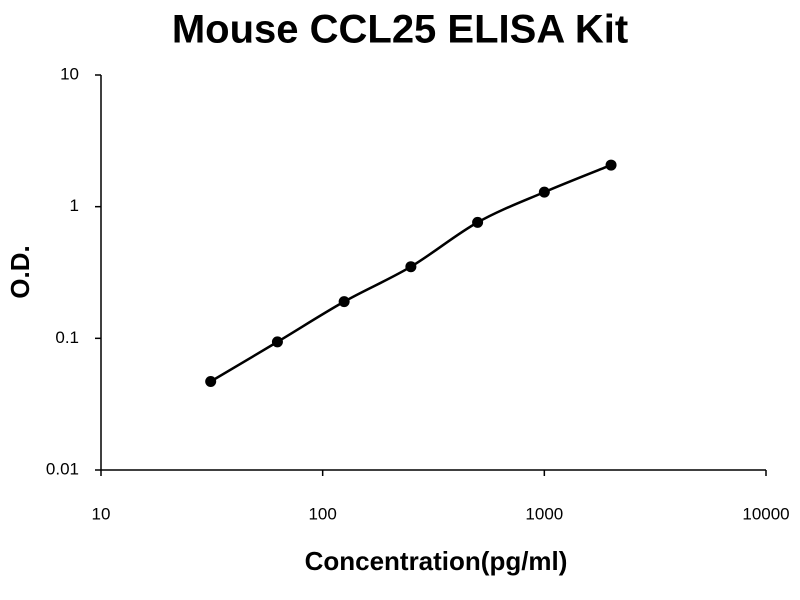 The height and width of the screenshot is (600, 800). What do you see at coordinates (67, 337) in the screenshot?
I see `y-tick-label: 0.1` at bounding box center [67, 337].